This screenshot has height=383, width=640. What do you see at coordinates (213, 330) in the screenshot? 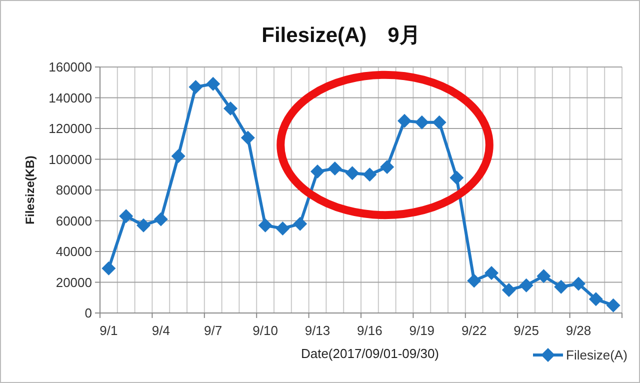
I see `x-tick-label: 9/7` at bounding box center [213, 330].